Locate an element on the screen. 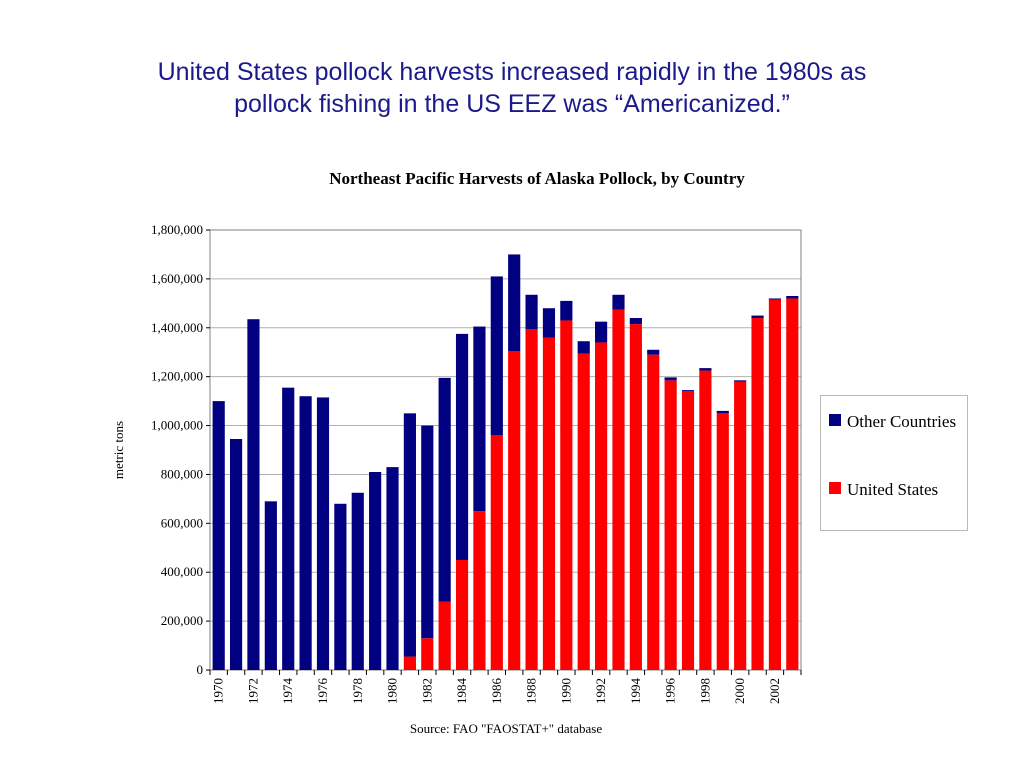 Image resolution: width=1024 pixels, height=768 pixels. x-tick-label: 1990 is located at coordinates (565, 691).